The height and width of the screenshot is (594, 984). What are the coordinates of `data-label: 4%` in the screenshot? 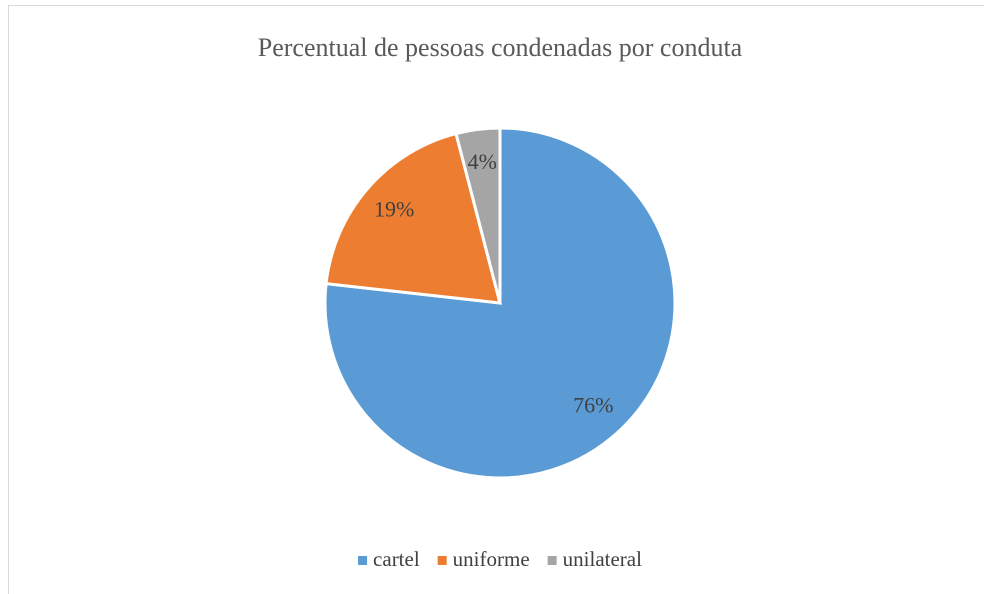 It's located at (482, 161).